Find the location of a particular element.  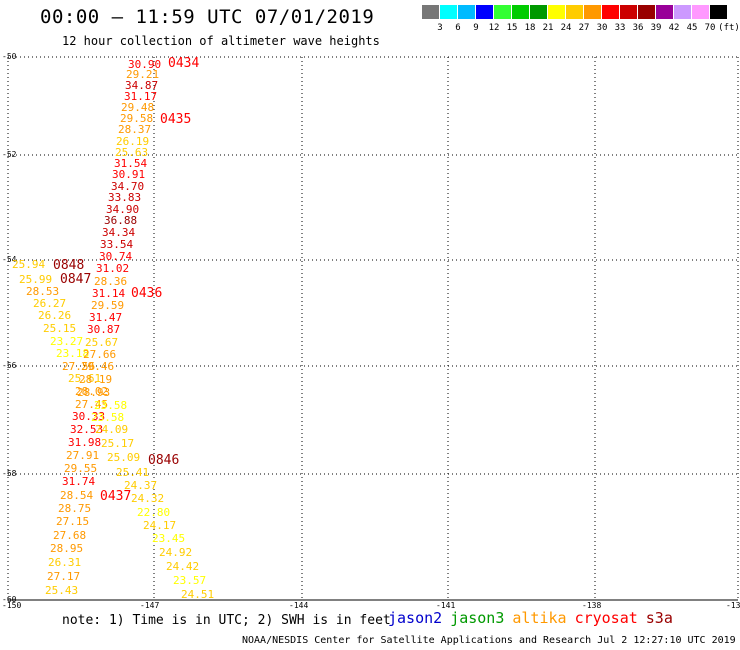

wave-height-value: 29.48 is located at coordinates (138, 107).